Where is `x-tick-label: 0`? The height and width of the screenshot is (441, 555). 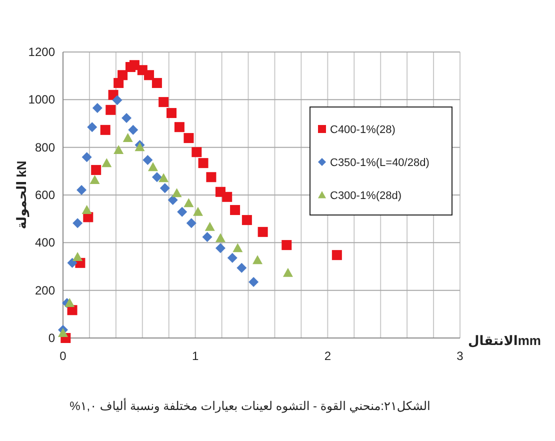
x-tick-label: 0 is located at coordinates (63, 356).